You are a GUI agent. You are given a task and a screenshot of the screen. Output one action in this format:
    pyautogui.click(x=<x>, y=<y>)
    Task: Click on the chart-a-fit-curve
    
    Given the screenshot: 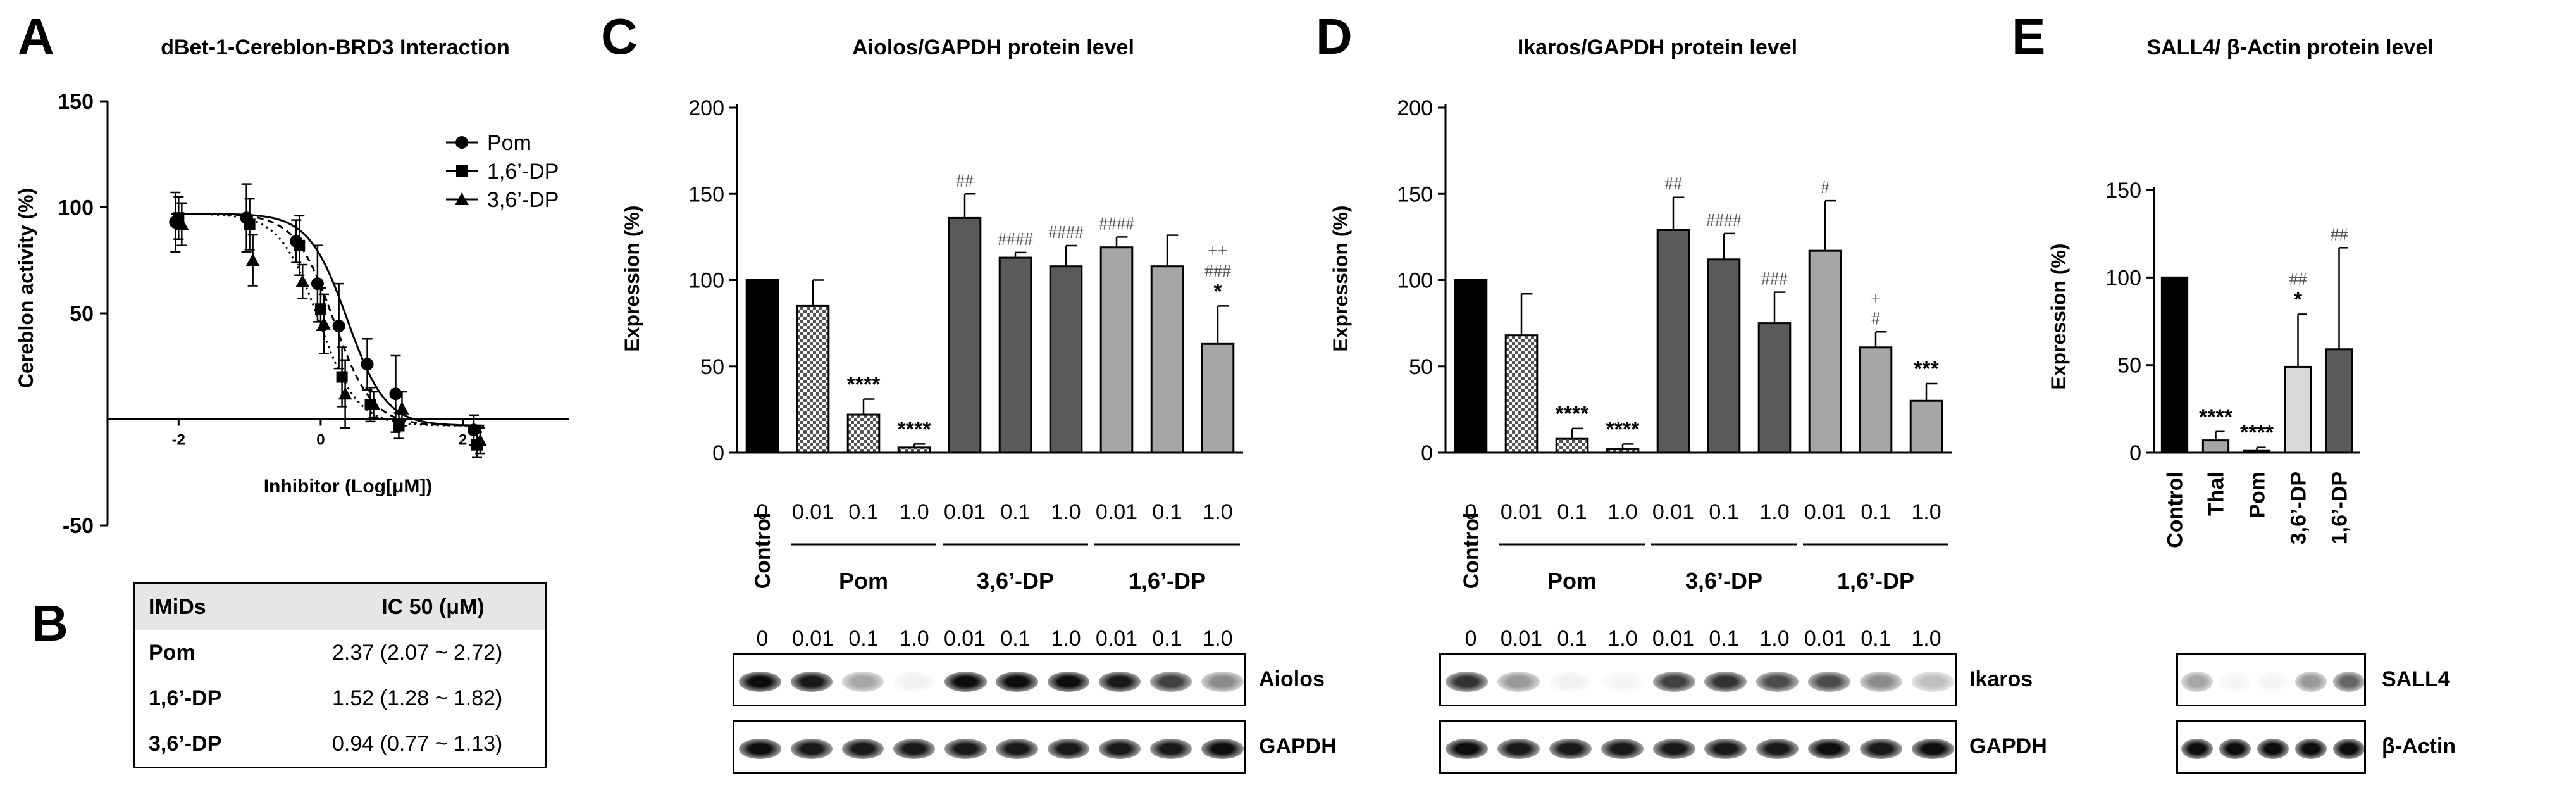 What is the action you would take?
    pyautogui.click(x=328, y=320)
    